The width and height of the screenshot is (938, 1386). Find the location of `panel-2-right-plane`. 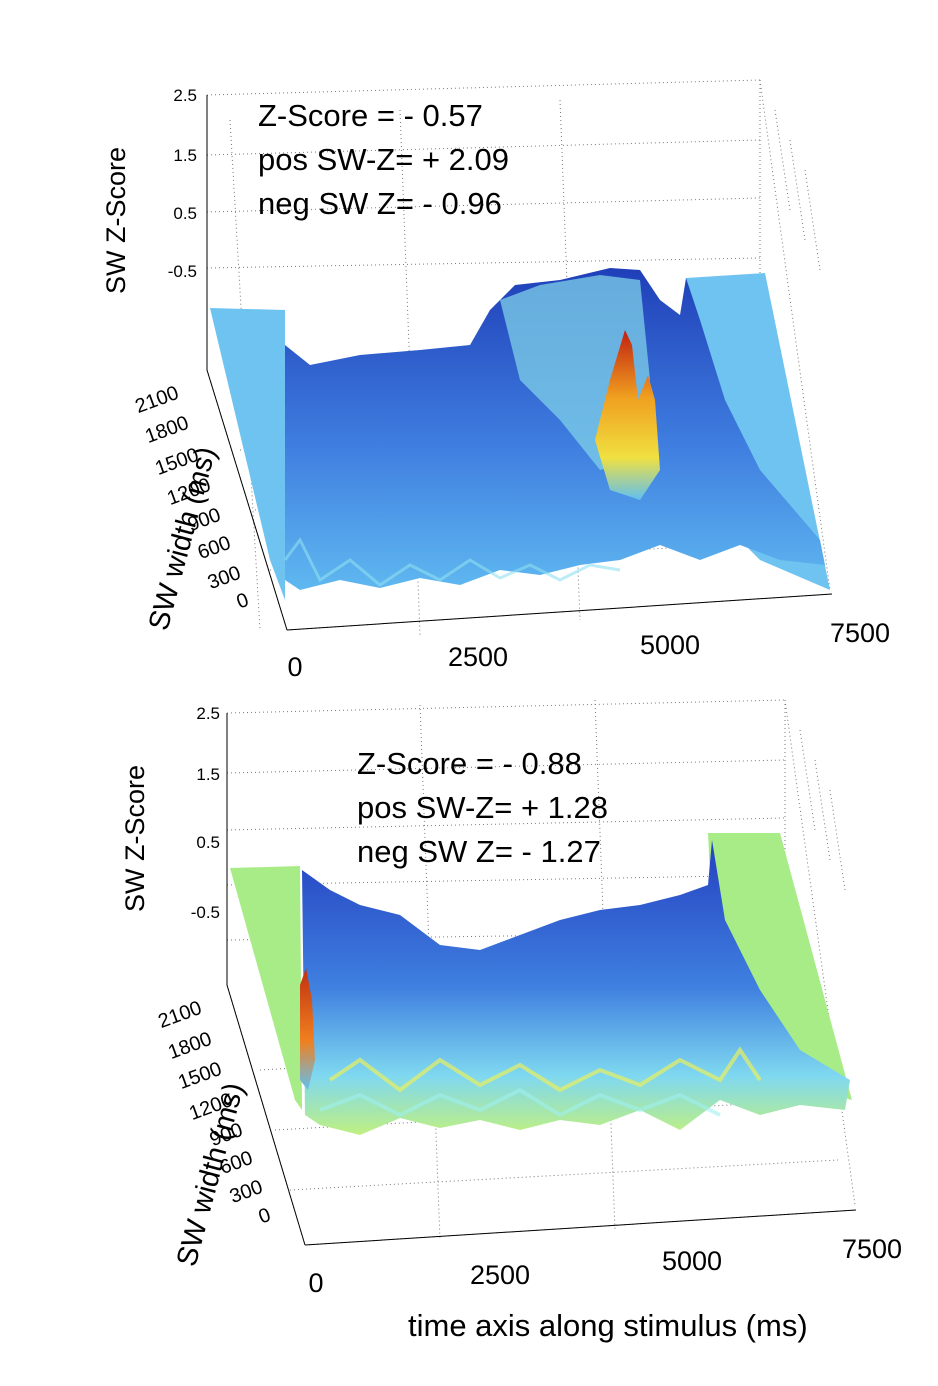

panel-2-right-plane is located at coordinates (780, 966).